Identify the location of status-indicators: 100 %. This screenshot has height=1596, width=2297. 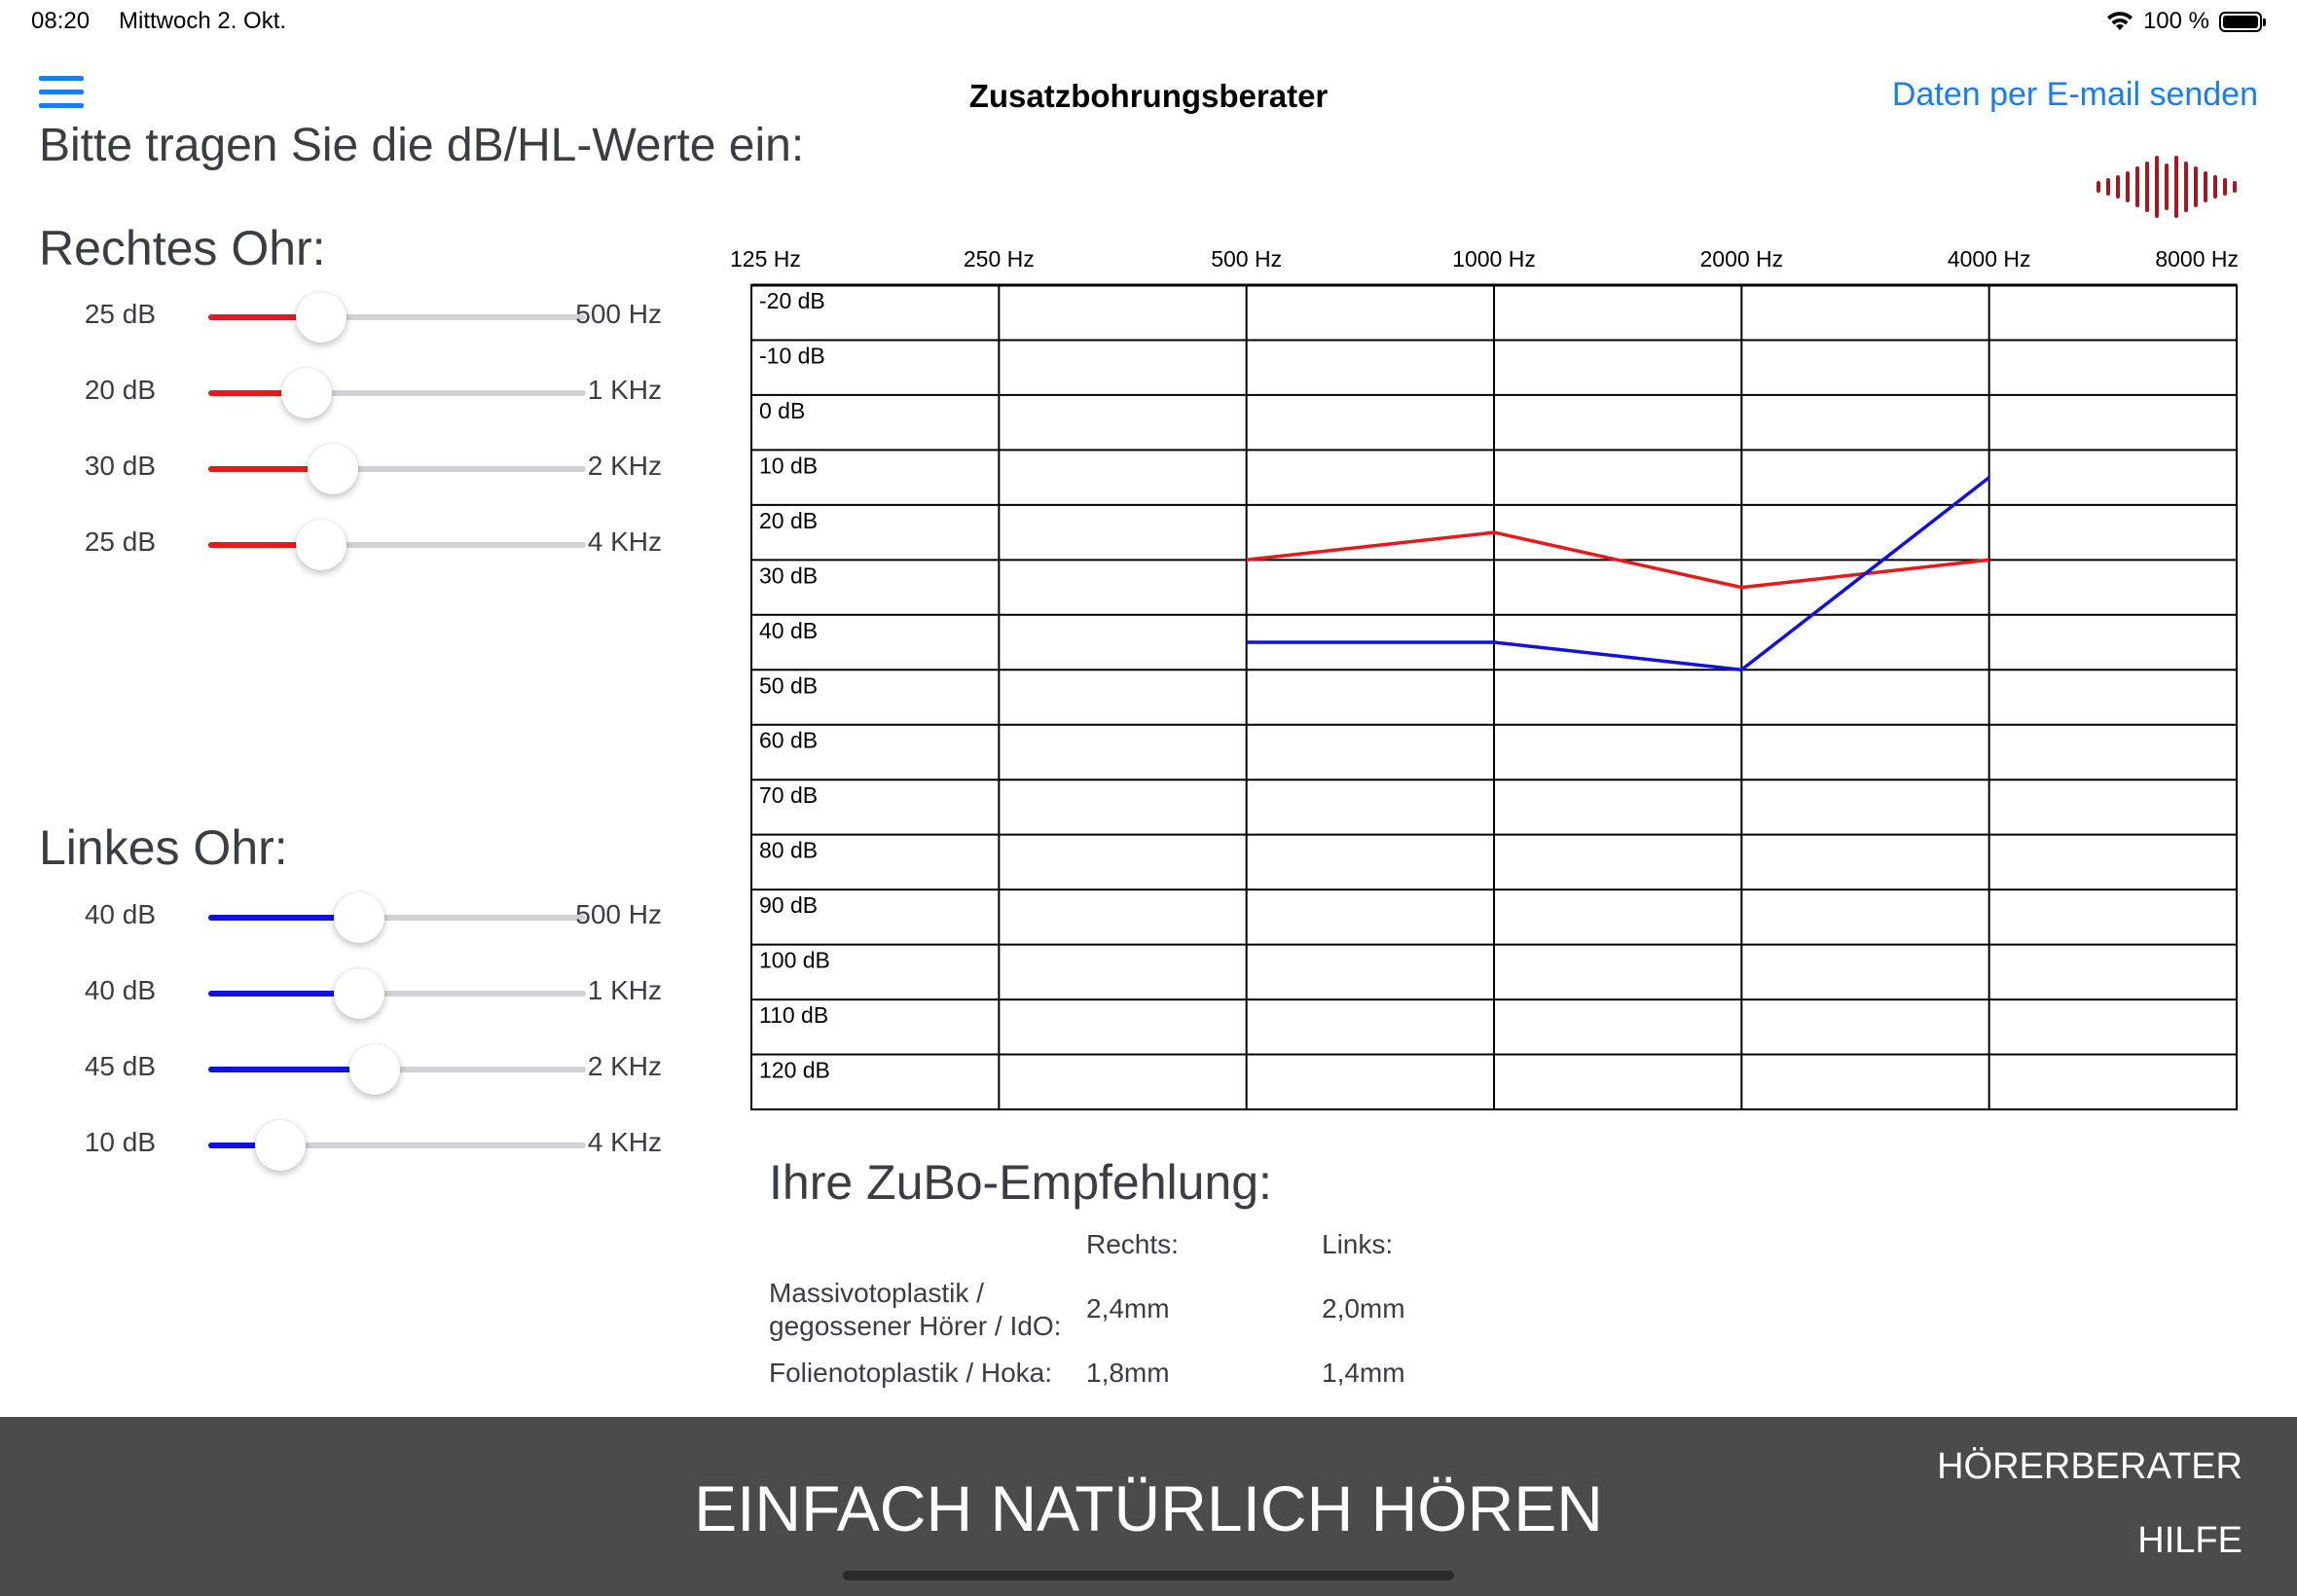
(2186, 21).